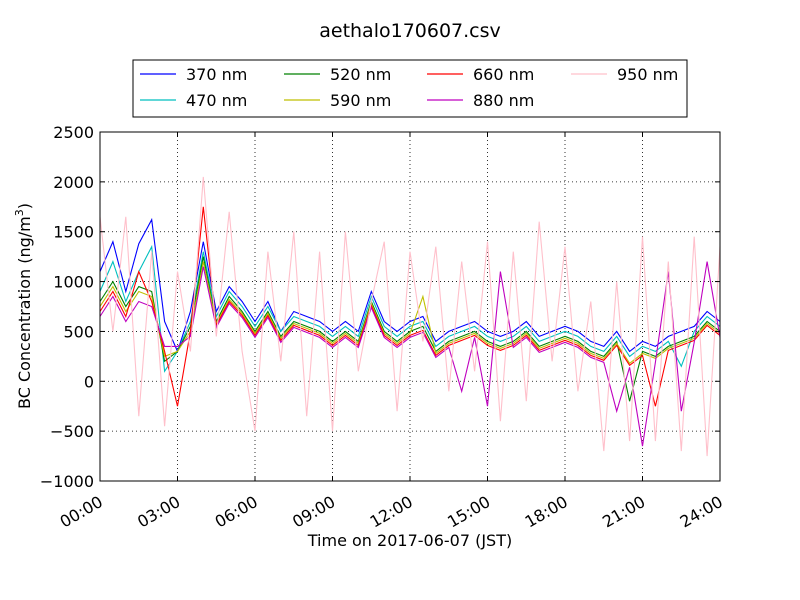 Image resolution: width=800 pixels, height=600 pixels. Describe the element at coordinates (73, 182) in the screenshot. I see `y-tick-label: 2000` at that location.